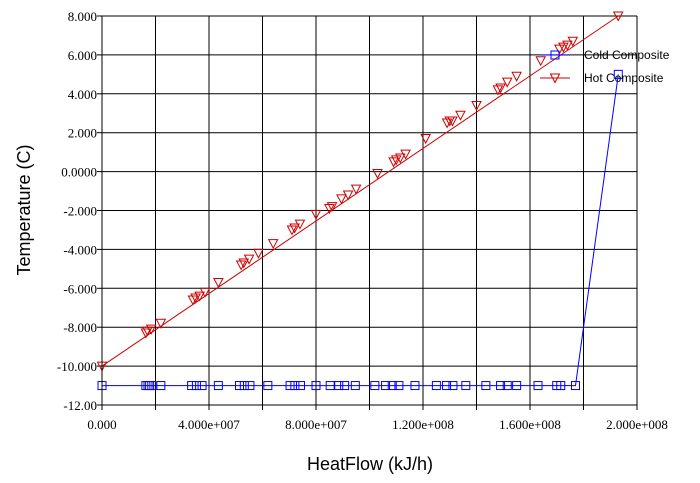  I want to click on x-tick-label: 0.000, so click(101, 424).